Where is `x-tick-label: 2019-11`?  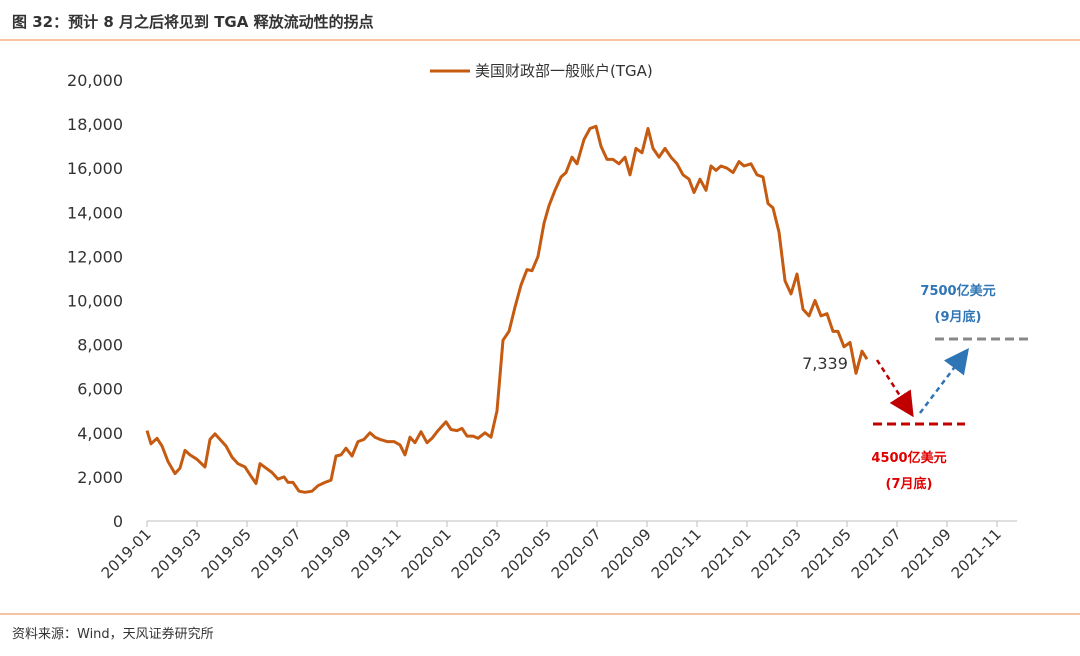
x-tick-label: 2019-11 is located at coordinates (376, 553).